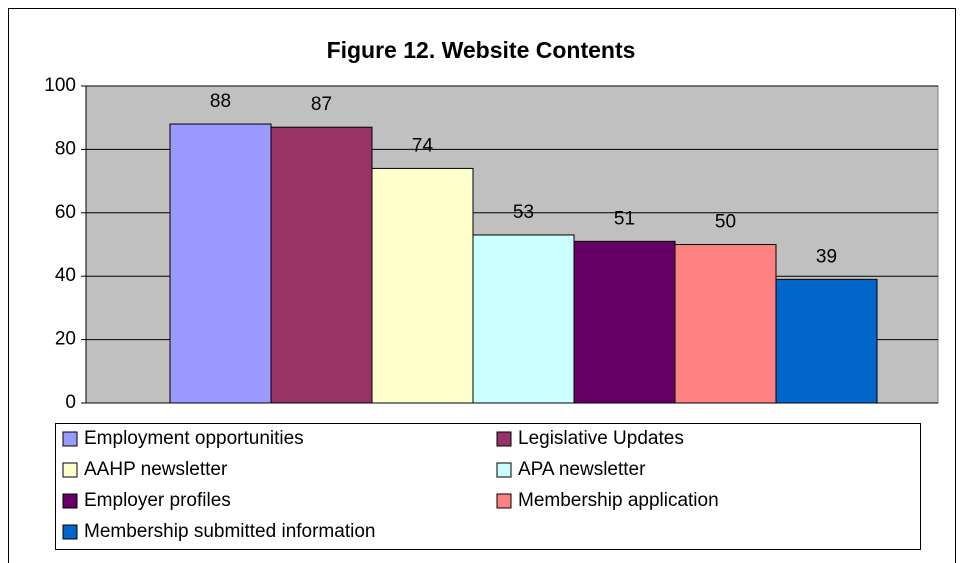  What do you see at coordinates (582, 469) in the screenshot?
I see `legend-label: APA newsletter` at bounding box center [582, 469].